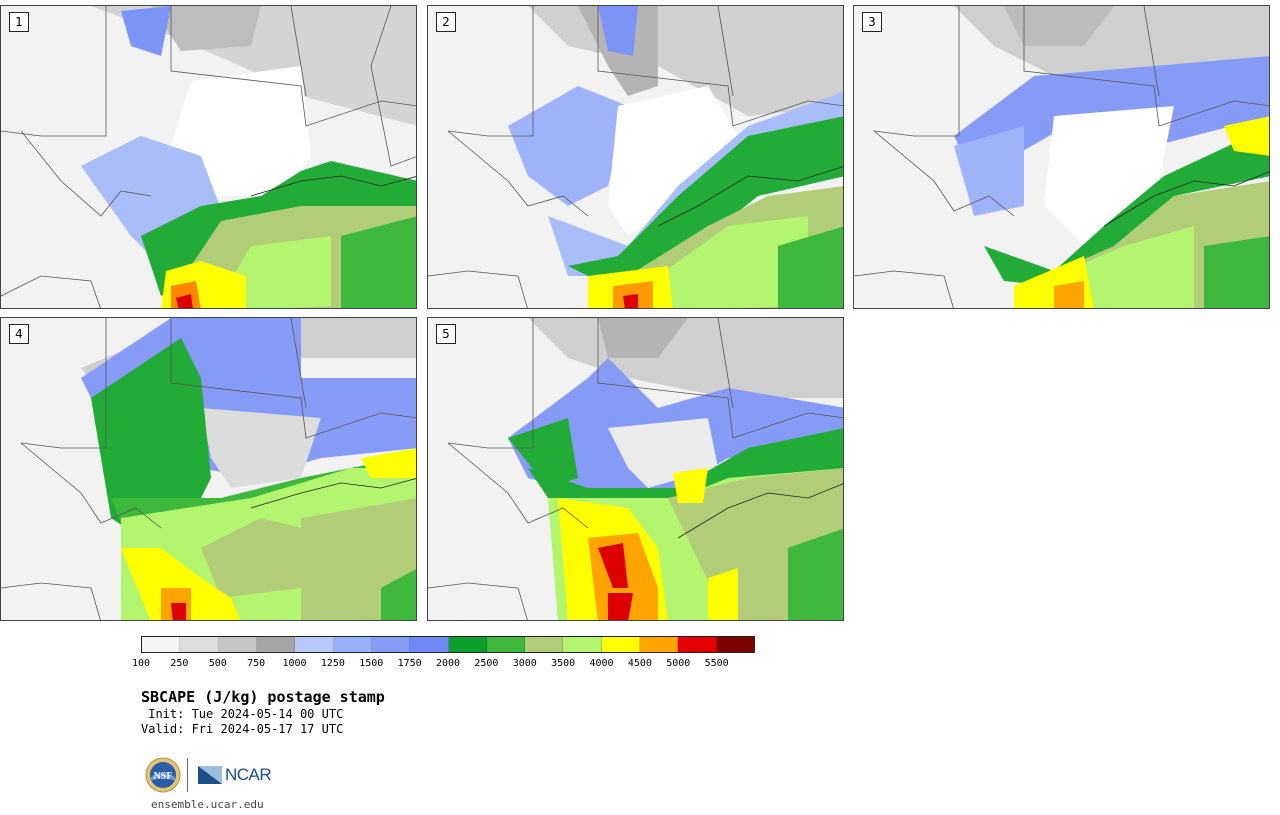 The height and width of the screenshot is (815, 1280). I want to click on panel-label: 3, so click(872, 22).